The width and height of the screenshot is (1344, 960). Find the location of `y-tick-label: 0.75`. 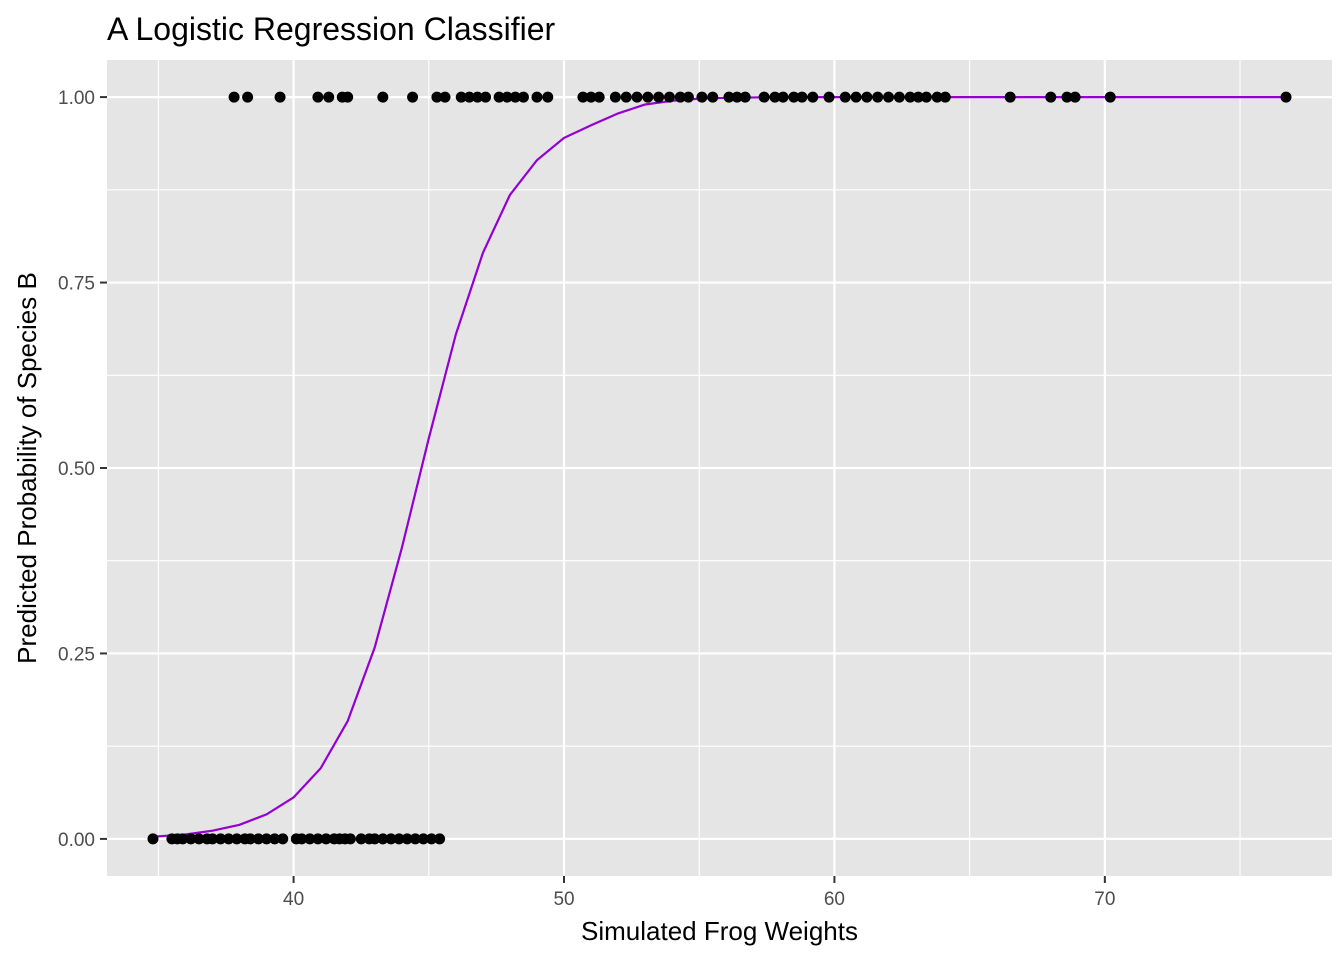

y-tick-label: 0.75 is located at coordinates (76, 284).